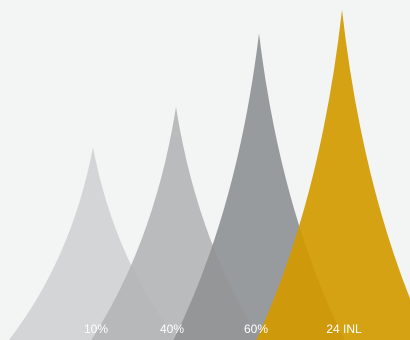 This screenshot has width=410, height=340. What do you see at coordinates (344, 329) in the screenshot?
I see `peak-label-4: 24 INL` at bounding box center [344, 329].